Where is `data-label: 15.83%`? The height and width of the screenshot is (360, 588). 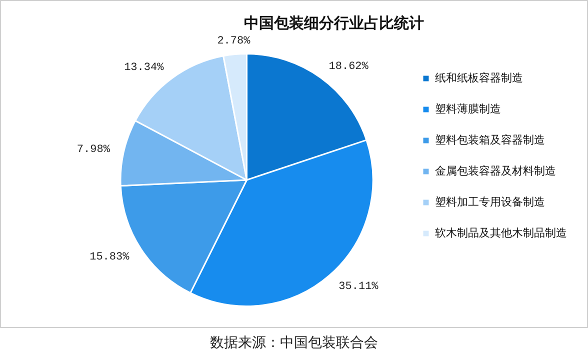
data-label: 15.83% is located at coordinates (110, 257).